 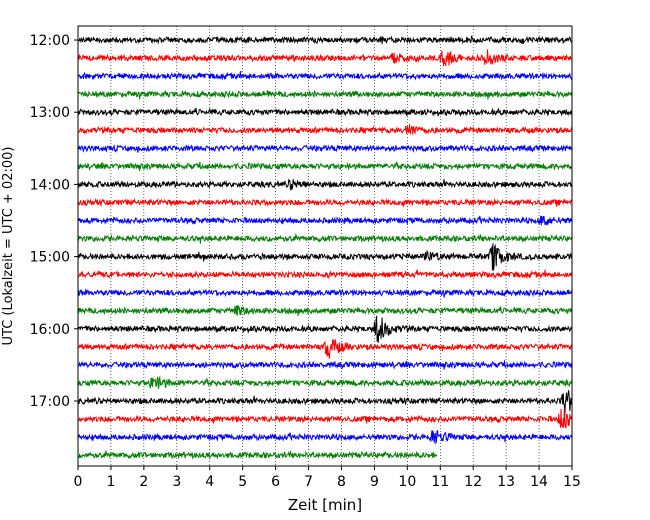 What do you see at coordinates (242, 482) in the screenshot?
I see `x-tick-label: 5` at bounding box center [242, 482].